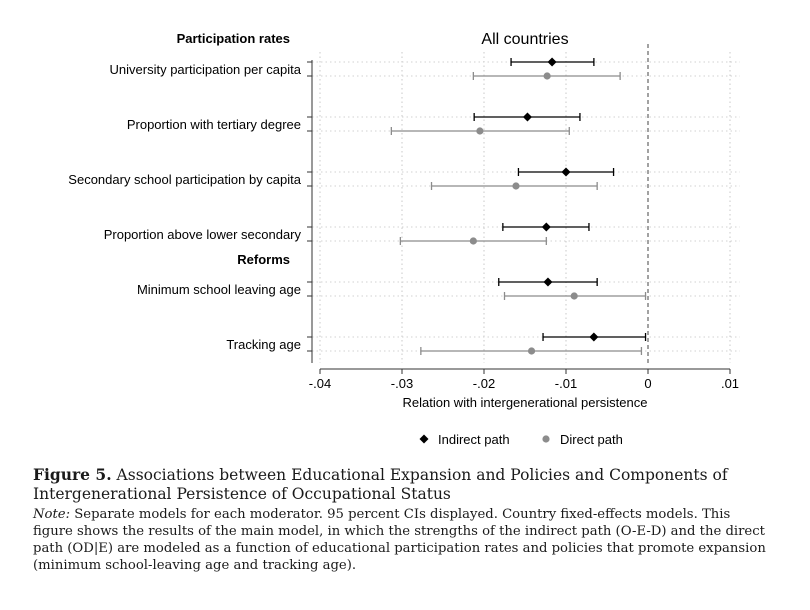 This screenshot has width=810, height=610. I want to click on group-label: Reforms, so click(263, 259).